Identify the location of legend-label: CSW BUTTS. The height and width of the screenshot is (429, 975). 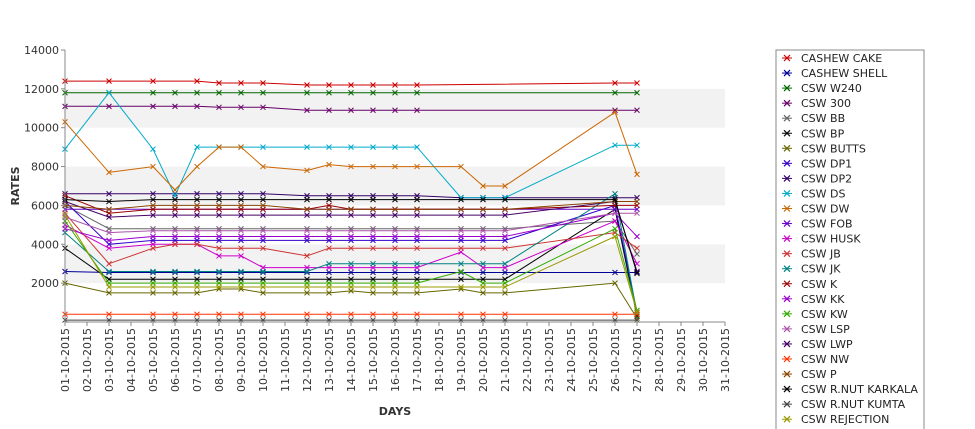
(833, 148).